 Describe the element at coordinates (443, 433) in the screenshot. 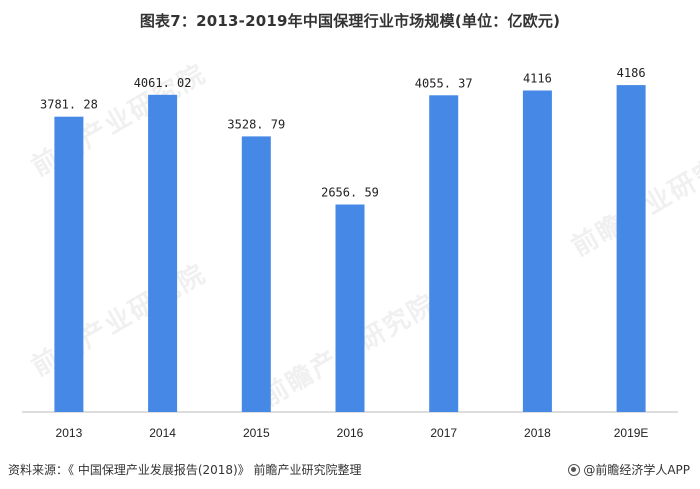

I see `x-tick-label-2017: 2017` at that location.